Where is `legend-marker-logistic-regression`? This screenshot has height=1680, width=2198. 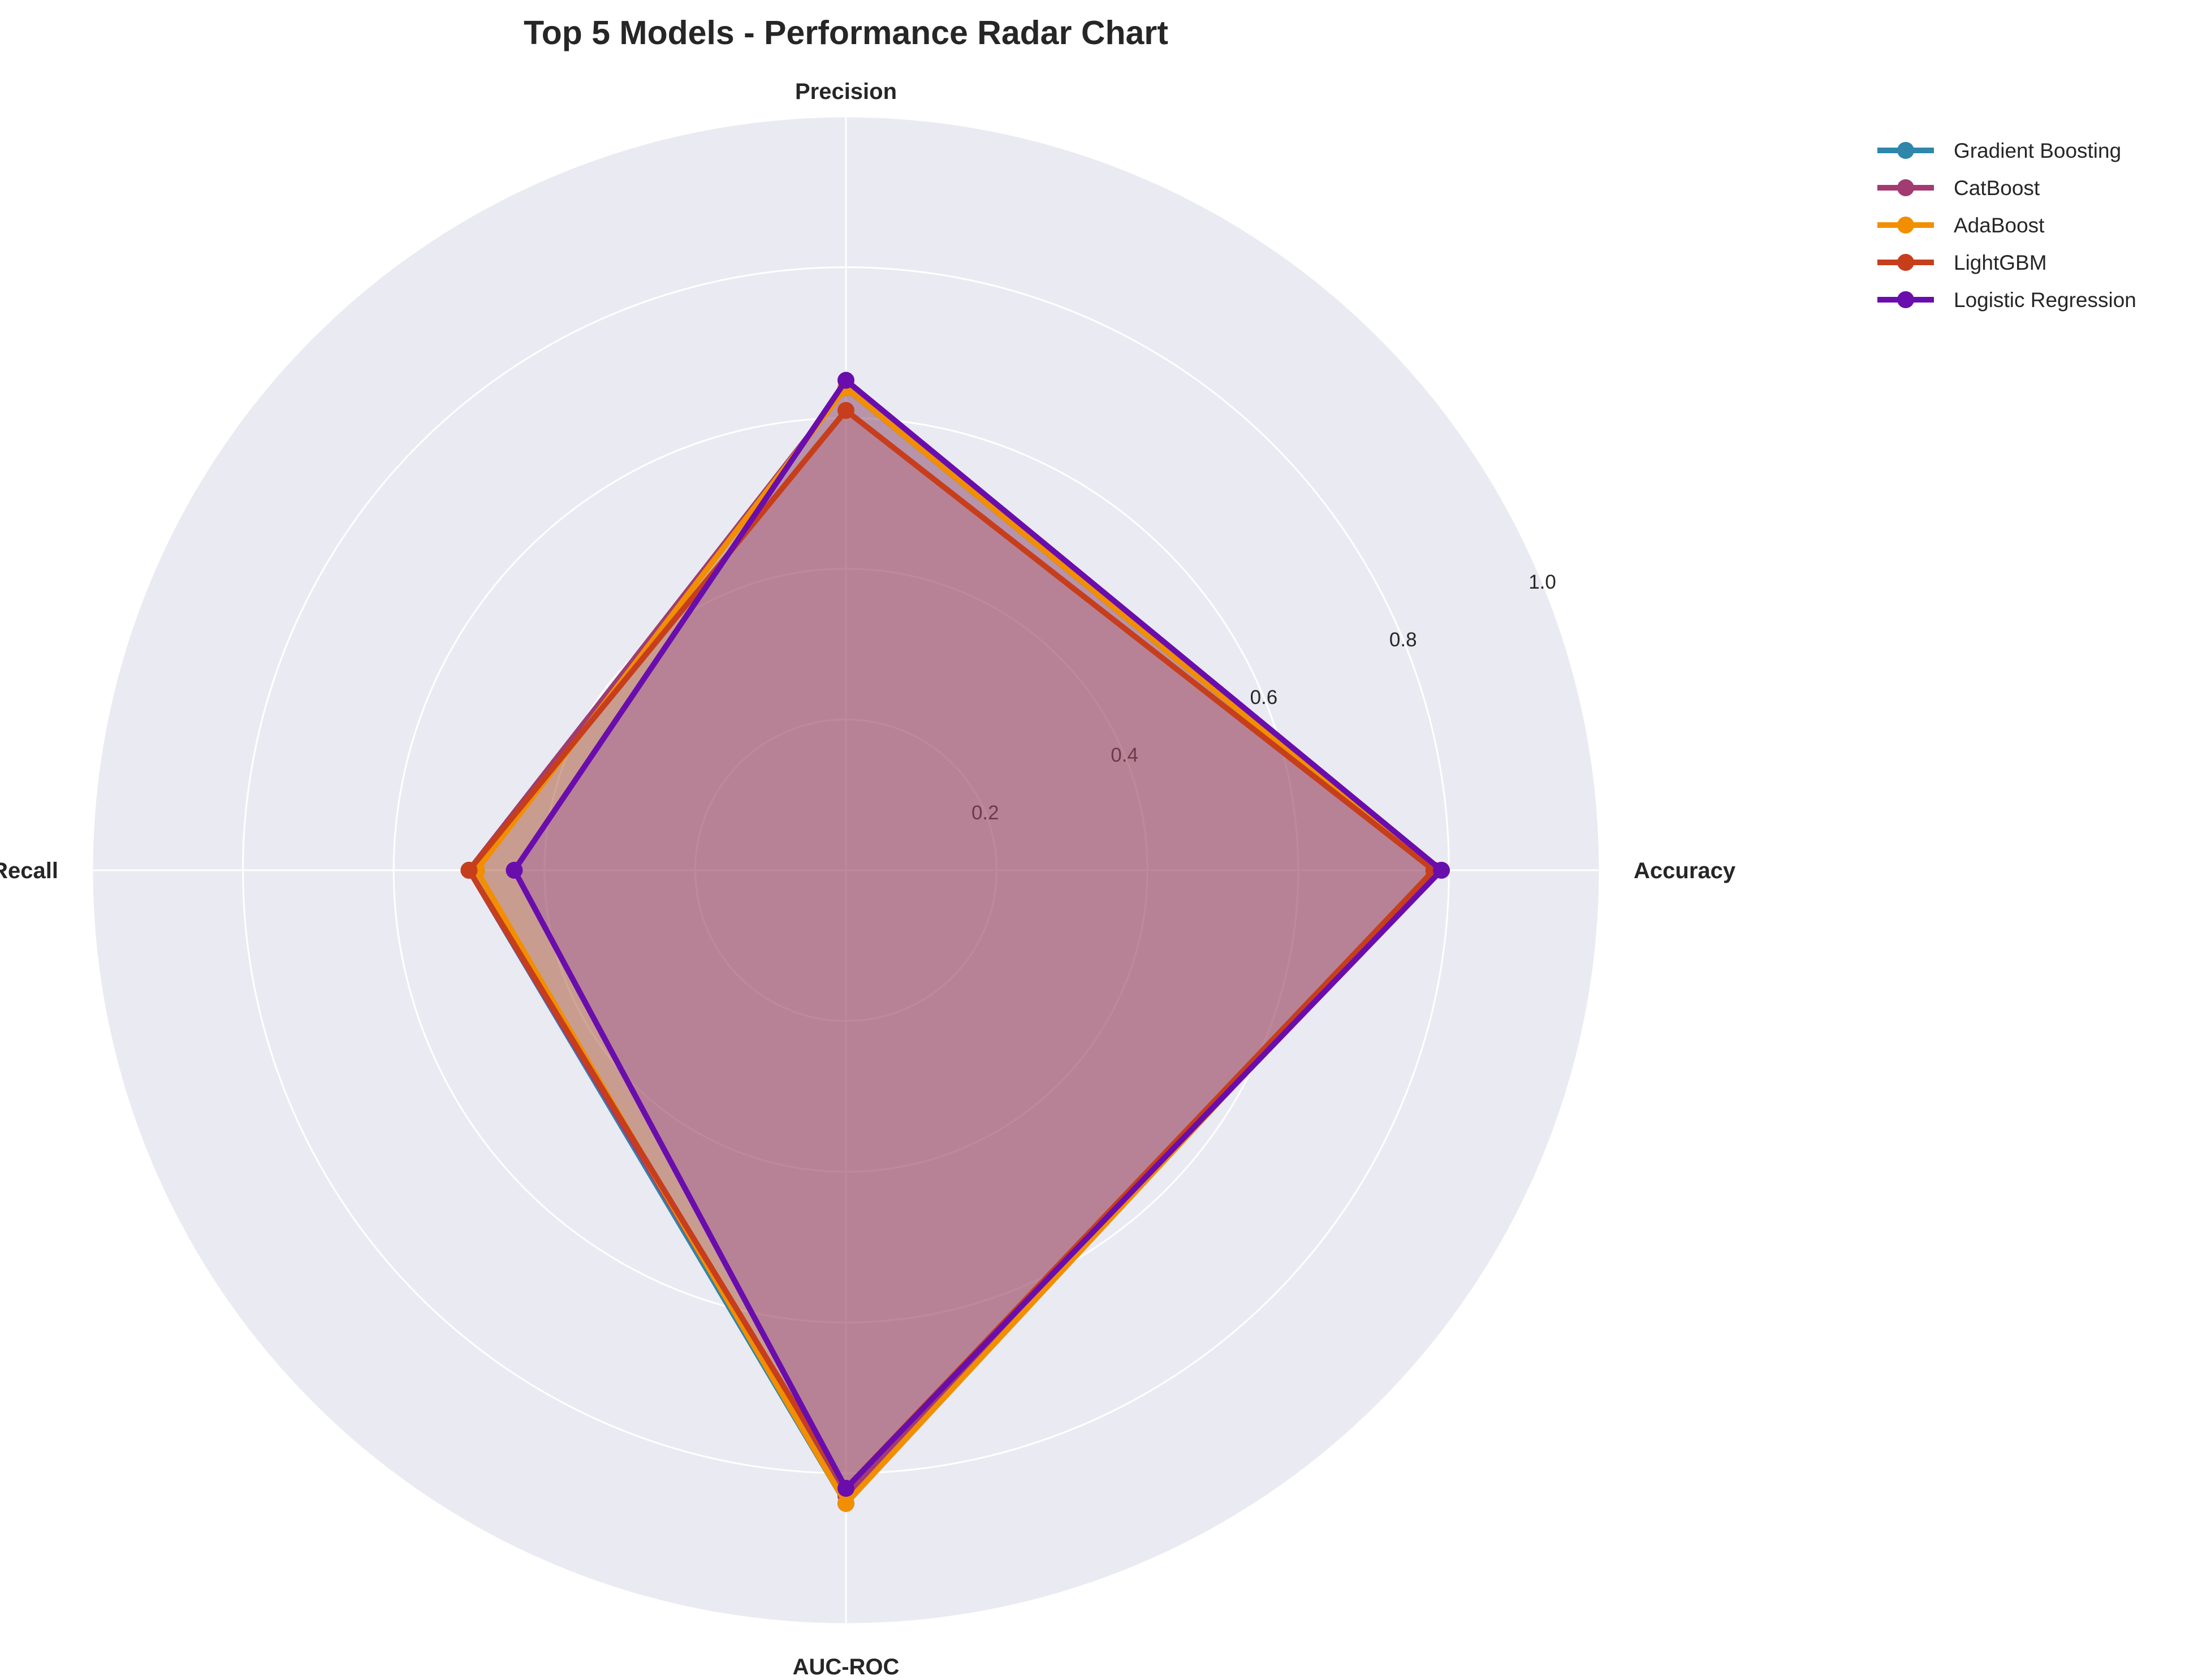 legend-marker-logistic-regression is located at coordinates (1905, 299).